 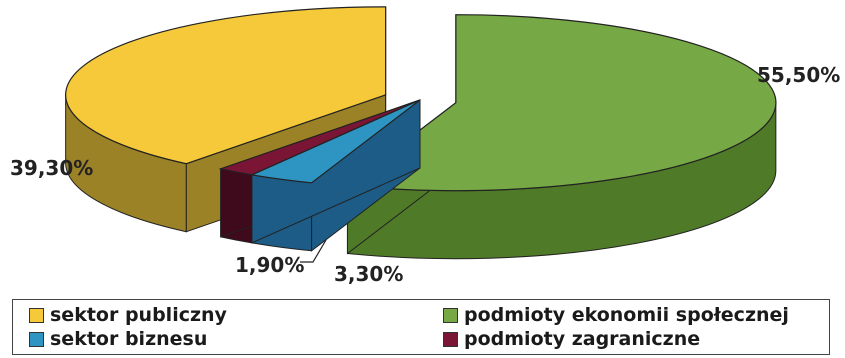 I want to click on legend-label: sektor publiczny, so click(x=138, y=315).